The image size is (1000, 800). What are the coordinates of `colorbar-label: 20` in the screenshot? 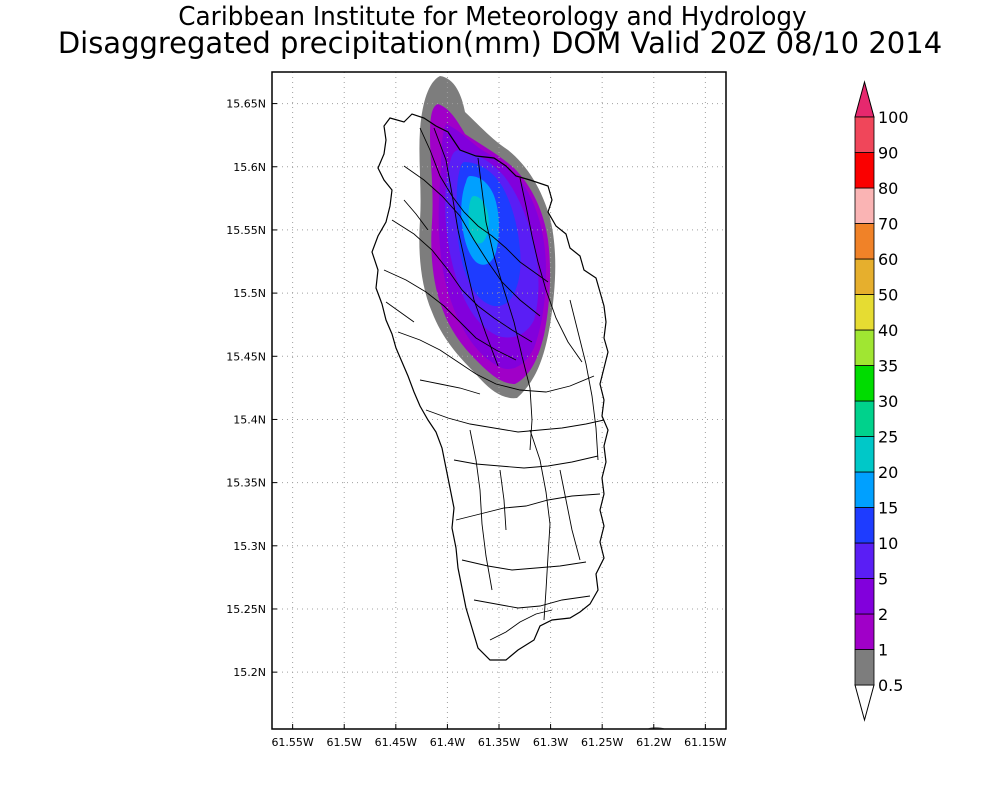 It's located at (888, 472).